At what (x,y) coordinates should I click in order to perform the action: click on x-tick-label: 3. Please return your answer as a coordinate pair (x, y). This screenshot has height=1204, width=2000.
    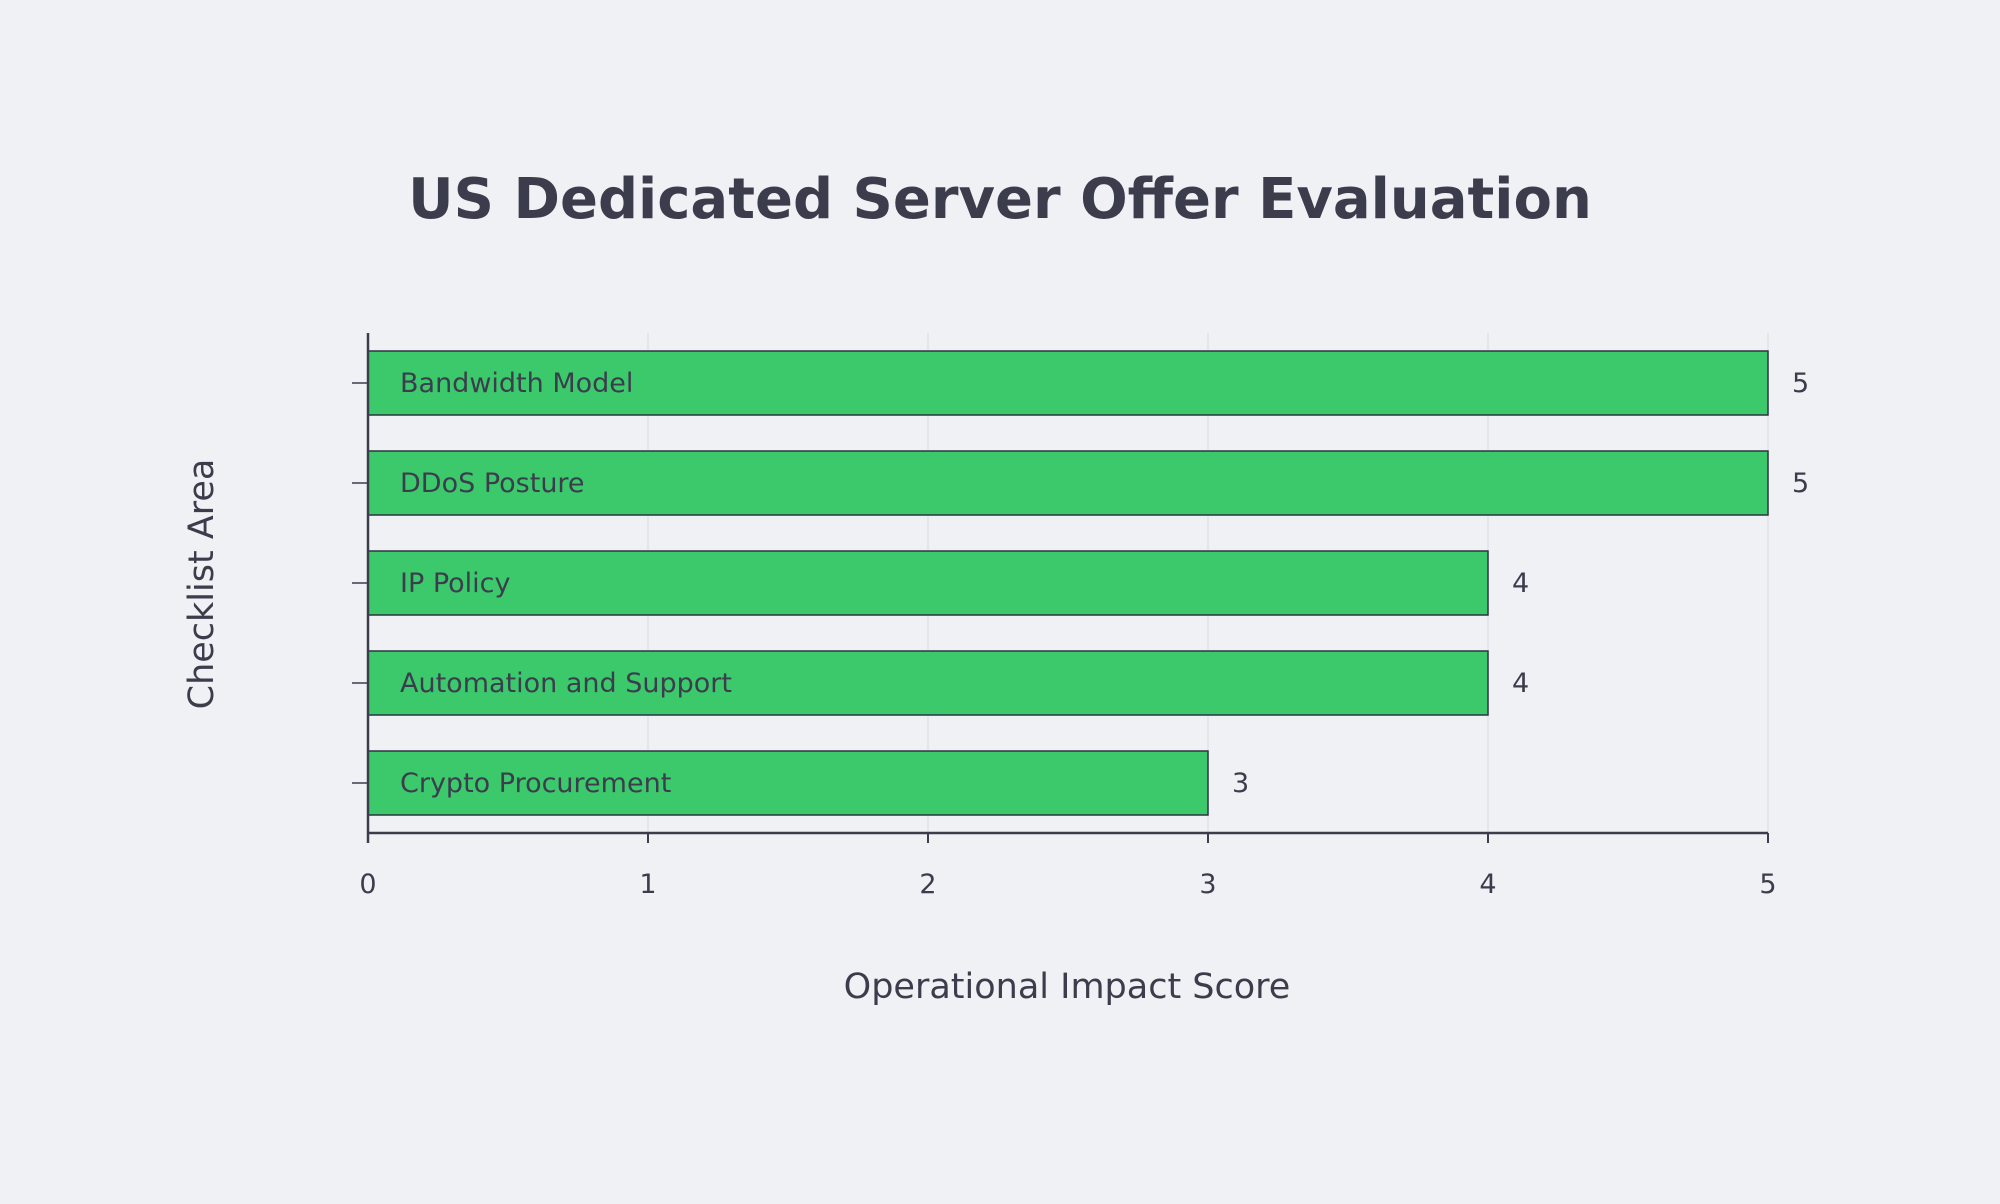
    Looking at the image, I should click on (1207, 884).